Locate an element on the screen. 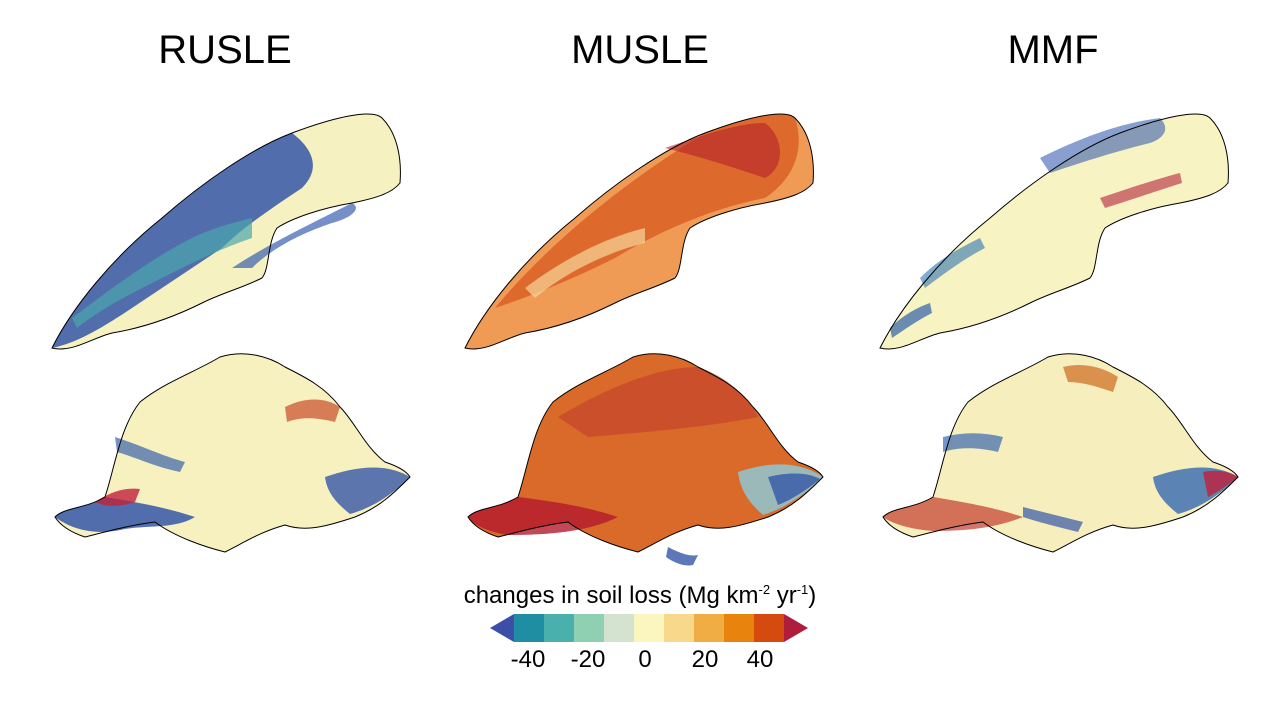 Image resolution: width=1280 pixels, height=720 pixels. legend-title-sup1: -2 is located at coordinates (764, 589).